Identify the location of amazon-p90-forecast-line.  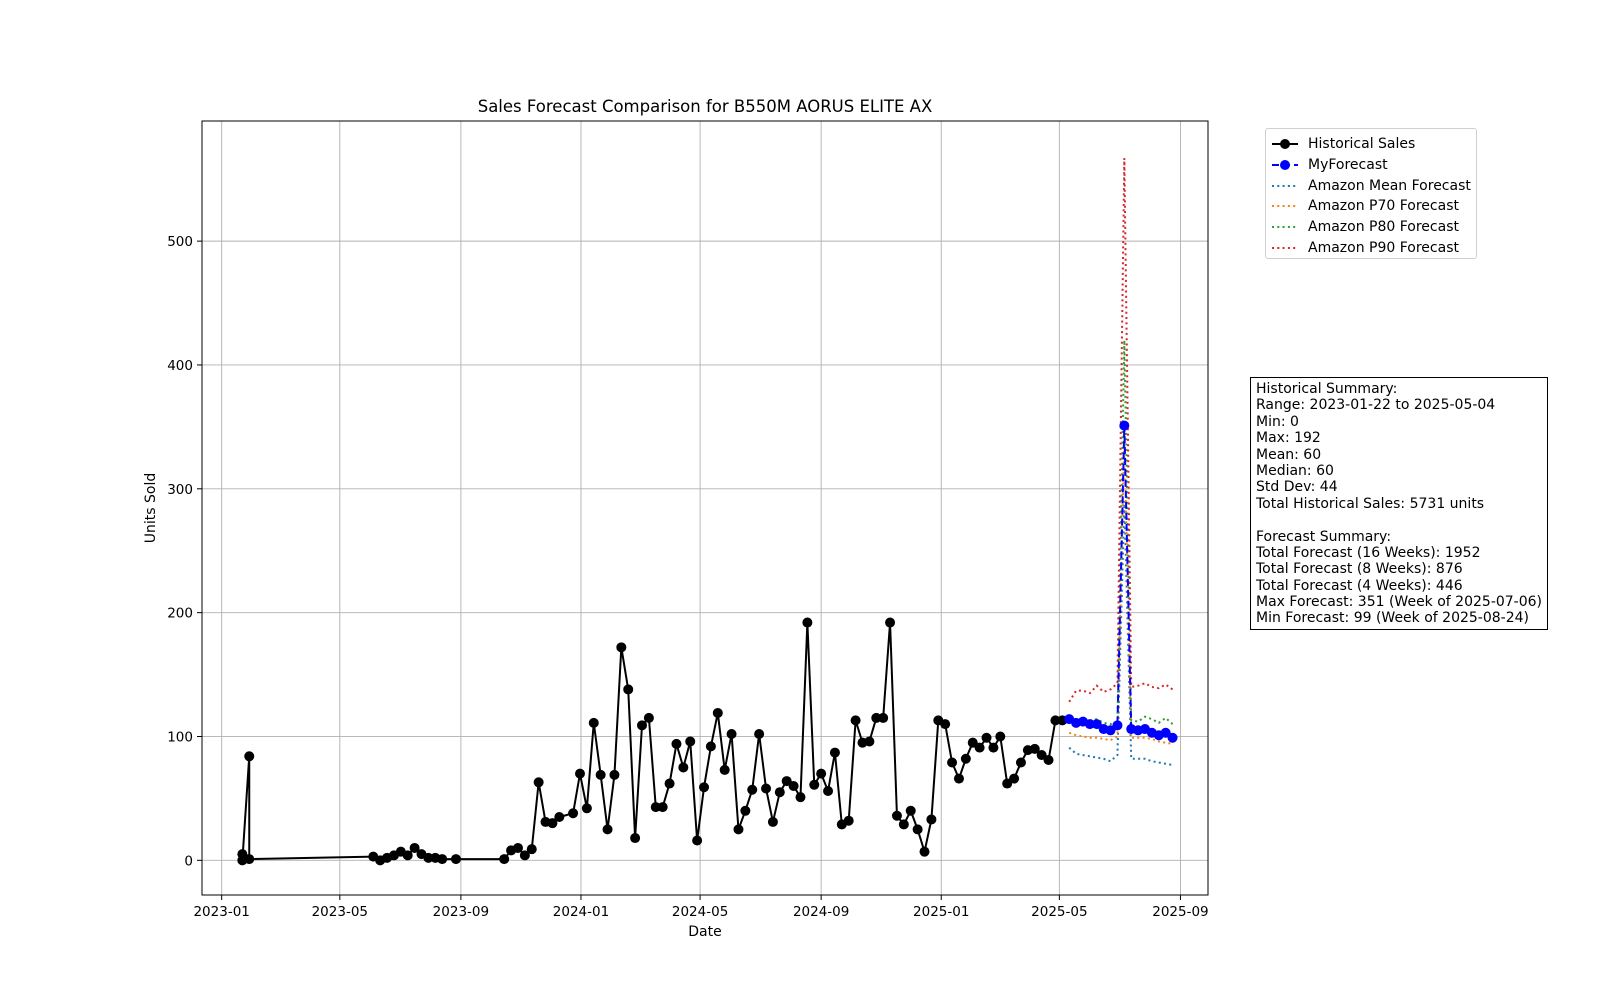
(1121, 430).